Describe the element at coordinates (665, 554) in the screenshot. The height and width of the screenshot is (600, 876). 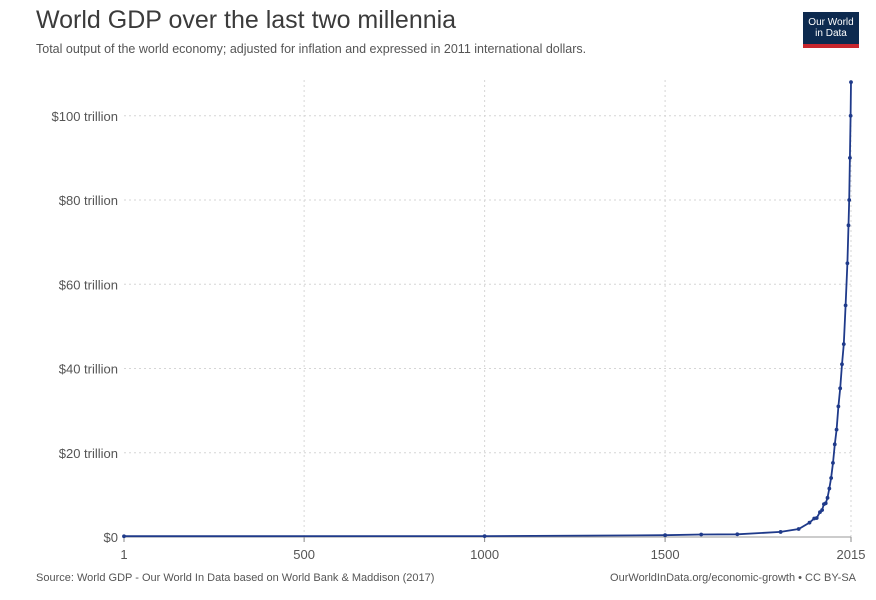
I see `x-tick-label: 1500` at that location.